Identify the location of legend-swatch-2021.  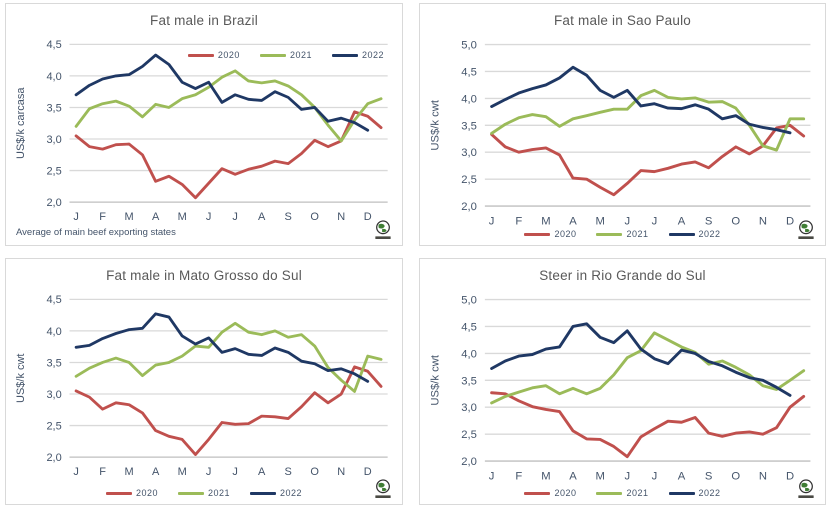
(609, 493).